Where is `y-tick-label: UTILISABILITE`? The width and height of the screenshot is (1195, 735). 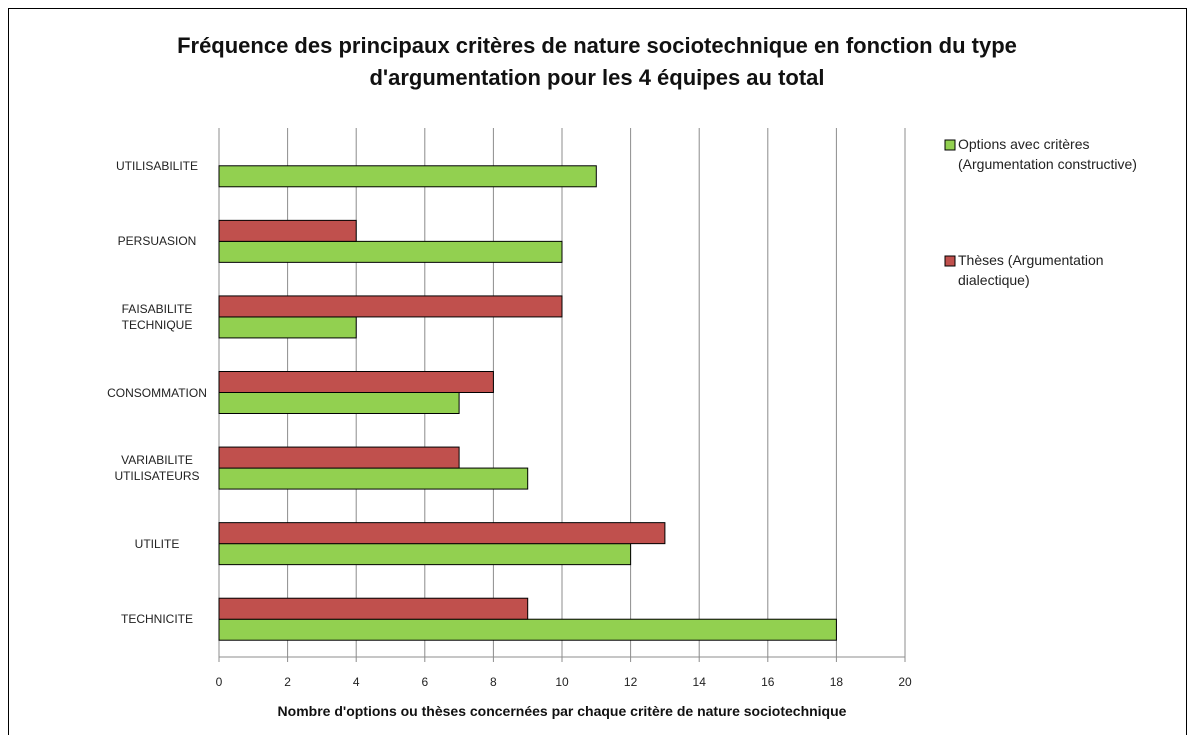 y-tick-label: UTILISABILITE is located at coordinates (157, 165).